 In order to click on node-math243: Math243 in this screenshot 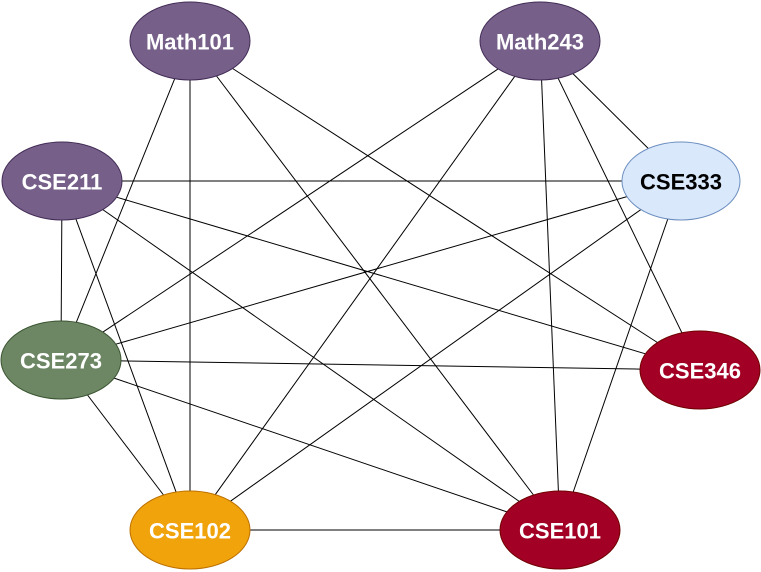, I will do `click(540, 41)`.